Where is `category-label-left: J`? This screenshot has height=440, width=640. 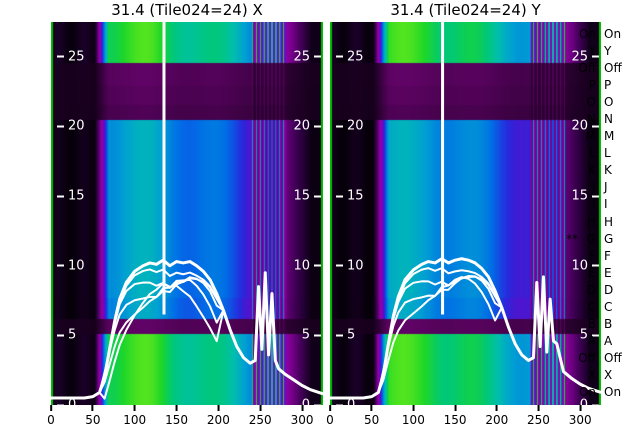 category-label-left: J is located at coordinates (594, 187).